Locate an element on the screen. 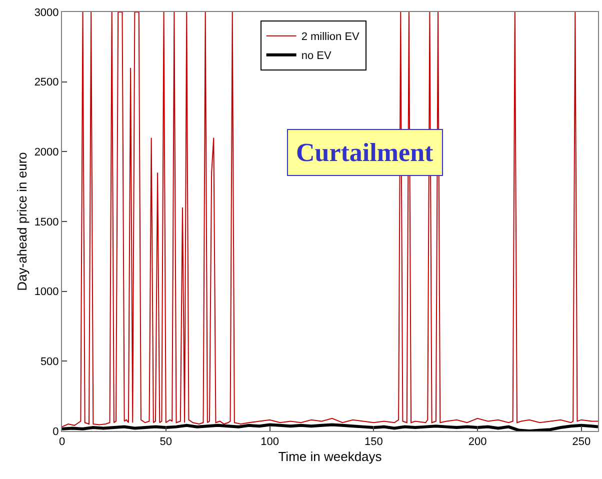  legend-label: no EV is located at coordinates (316, 56).